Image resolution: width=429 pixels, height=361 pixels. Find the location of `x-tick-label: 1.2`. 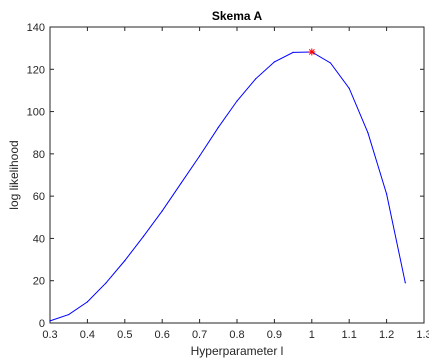

x-tick-label: 1.2 is located at coordinates (386, 335).